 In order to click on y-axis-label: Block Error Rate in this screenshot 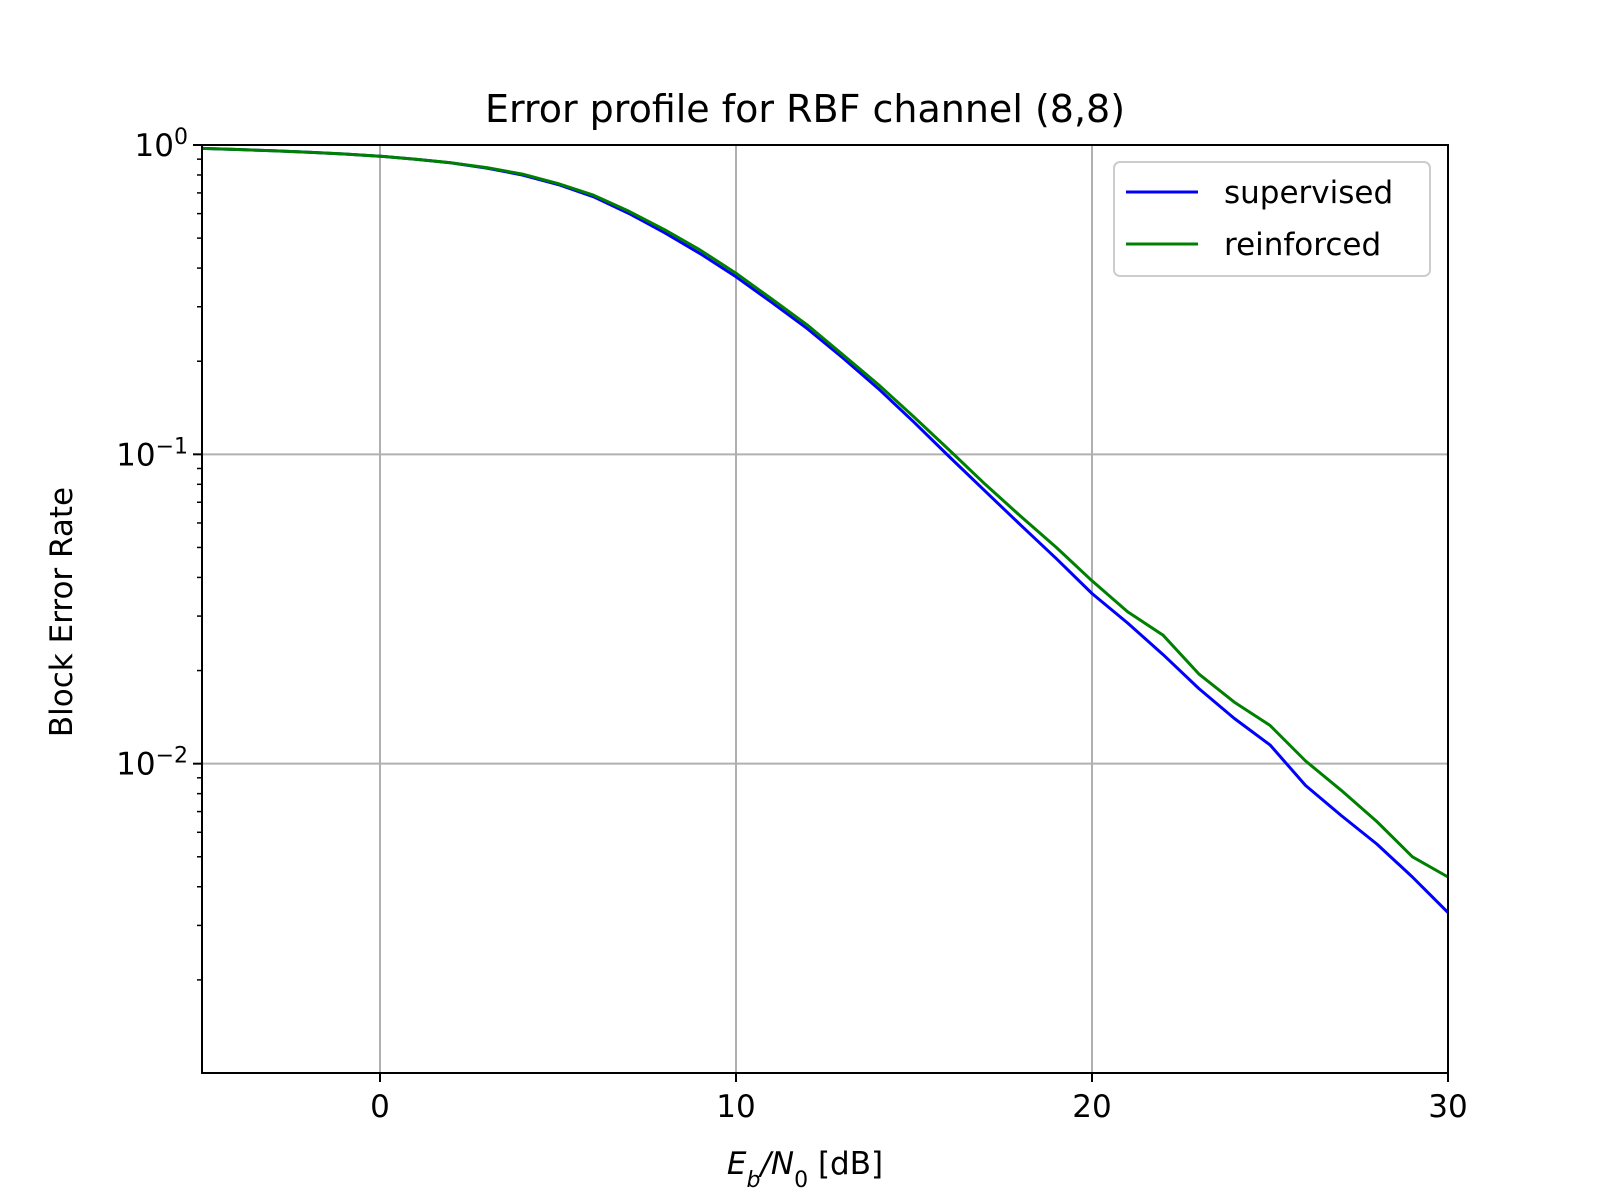, I will do `click(62, 612)`.